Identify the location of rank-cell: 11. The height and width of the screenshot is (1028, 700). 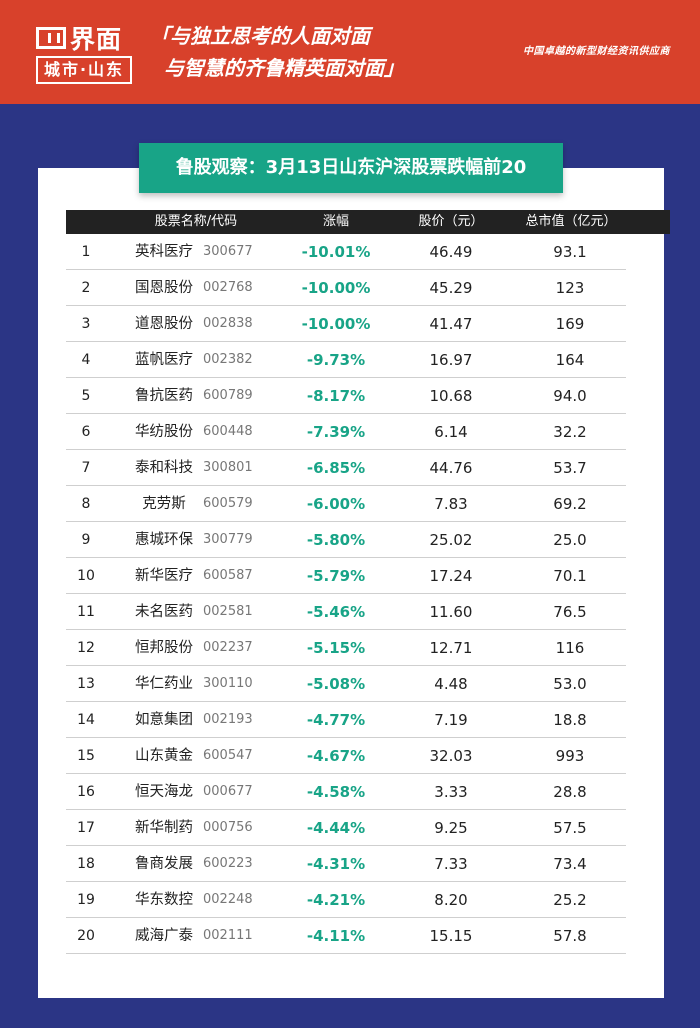
(86, 612).